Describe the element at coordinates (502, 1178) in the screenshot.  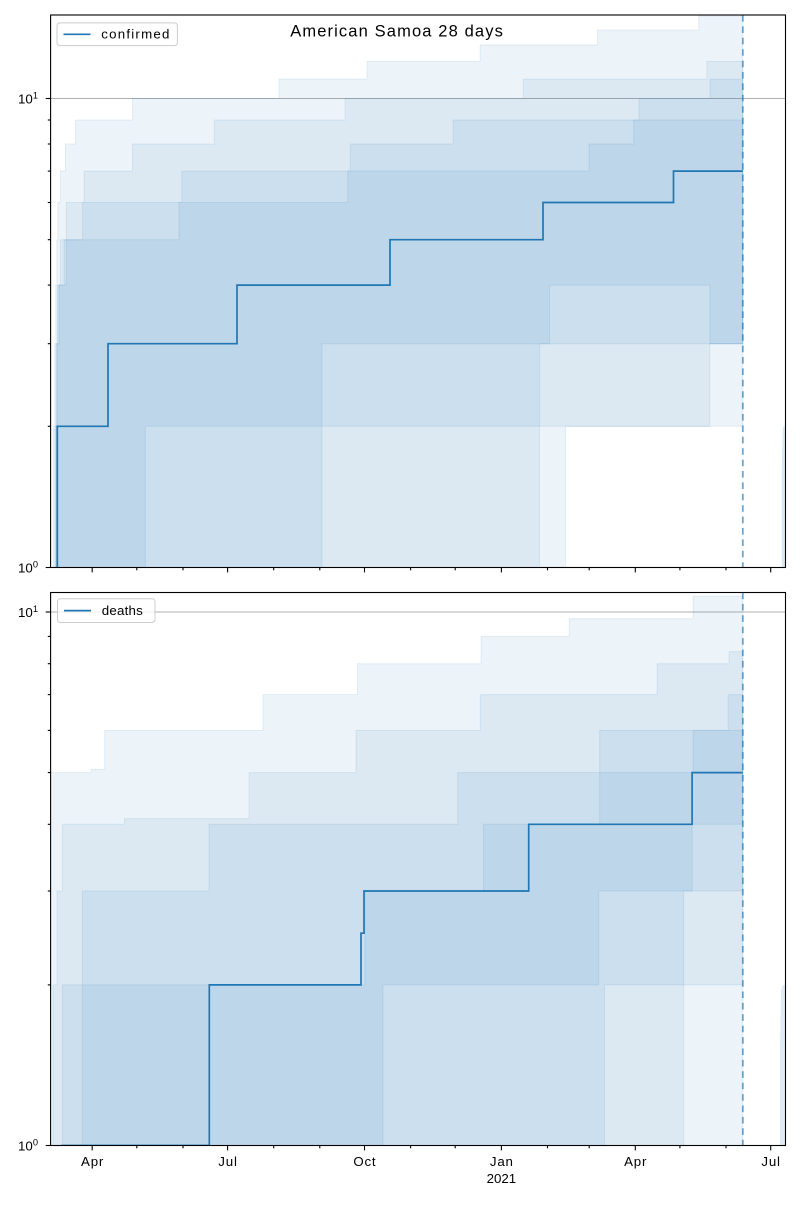
I see `svg-text: 2021` at that location.